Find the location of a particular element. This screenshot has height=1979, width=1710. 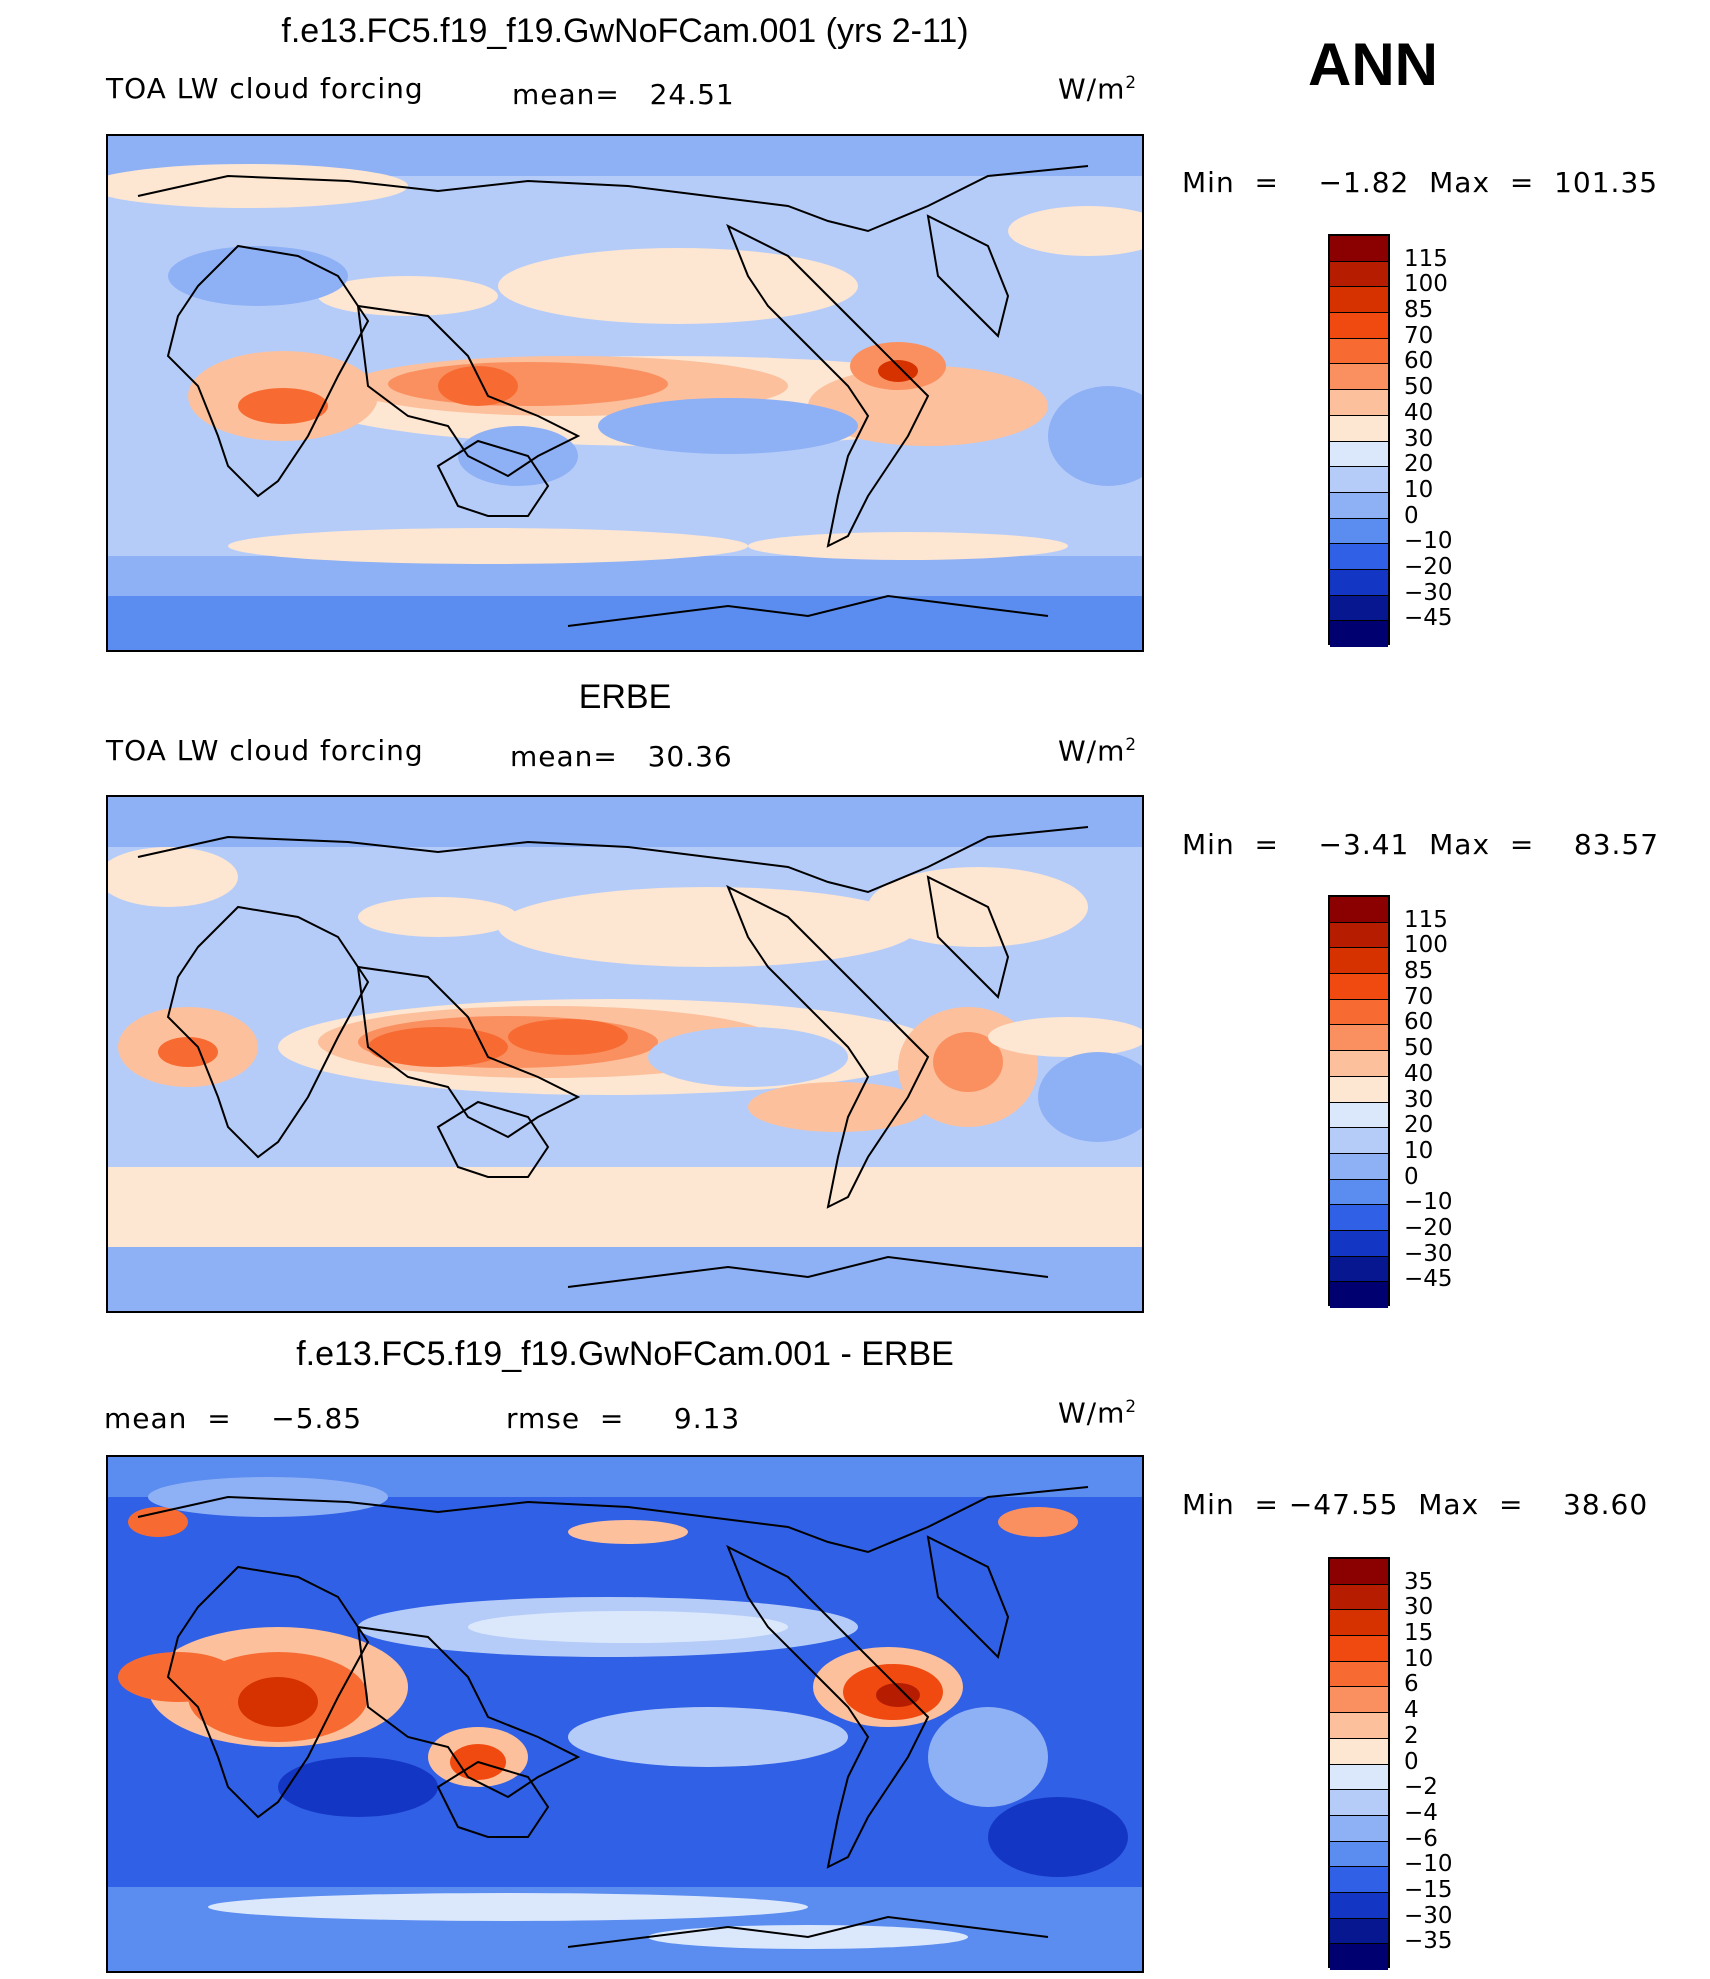

colorbar-level-label: −4 is located at coordinates (1421, 1812).